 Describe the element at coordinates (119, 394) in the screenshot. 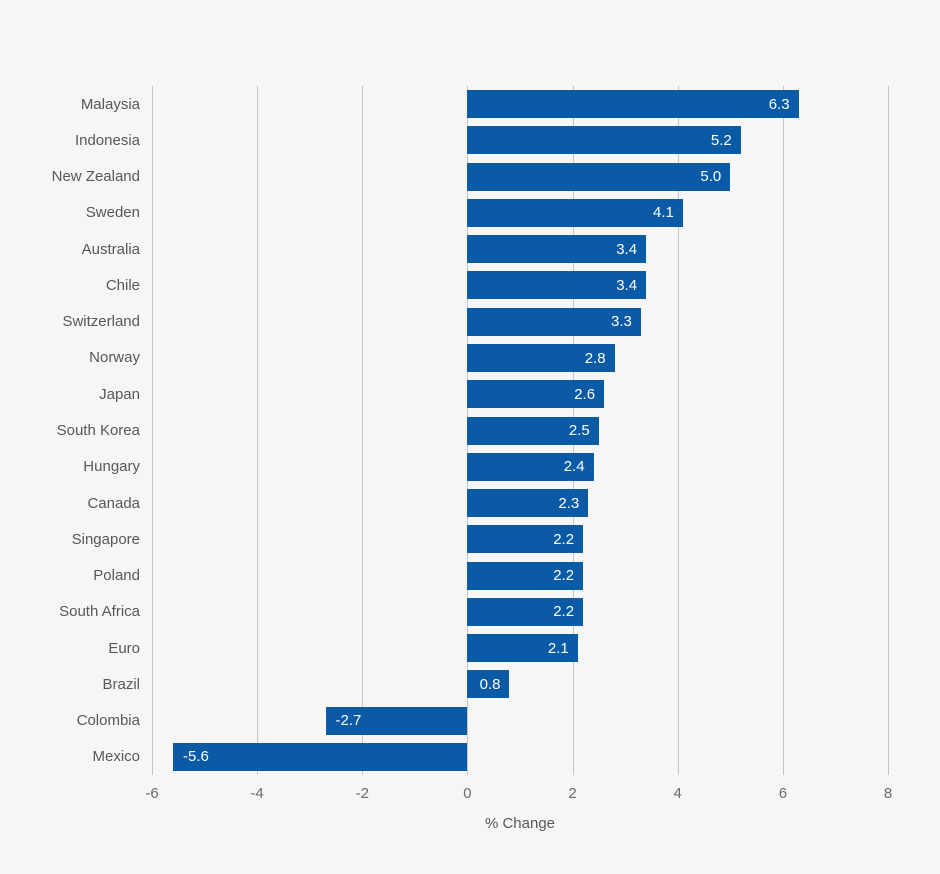

I see `category-label: Japan` at that location.